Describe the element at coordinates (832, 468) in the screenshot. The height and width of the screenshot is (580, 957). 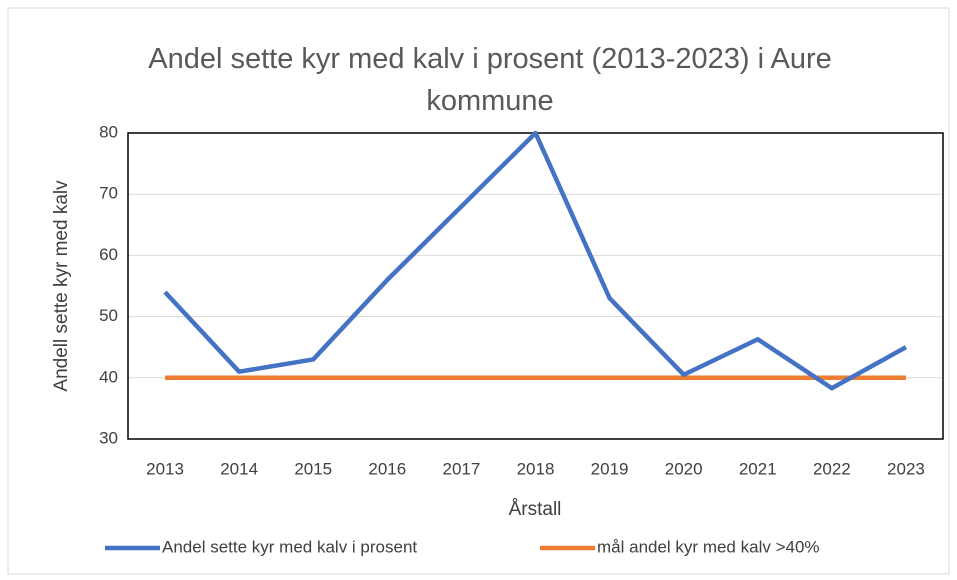
I see `x-tick-label: 2022` at that location.